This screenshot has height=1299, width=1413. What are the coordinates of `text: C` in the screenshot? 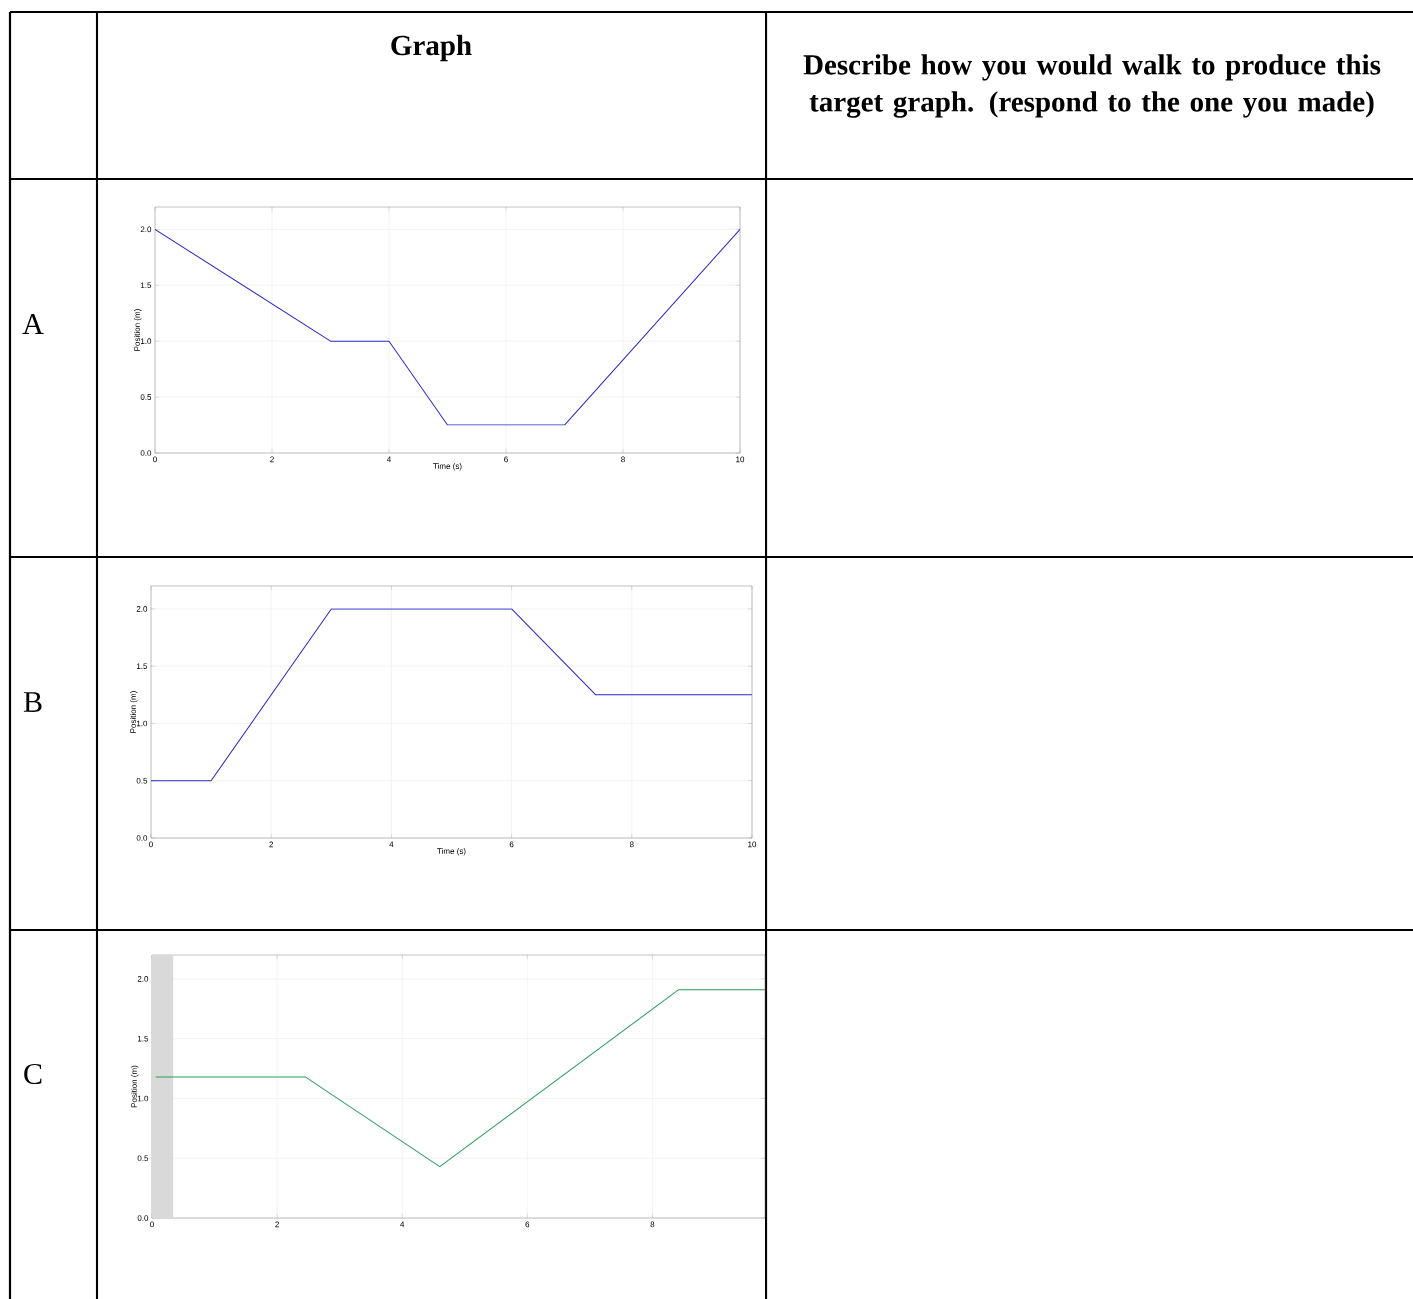 It's located at (33, 1074).